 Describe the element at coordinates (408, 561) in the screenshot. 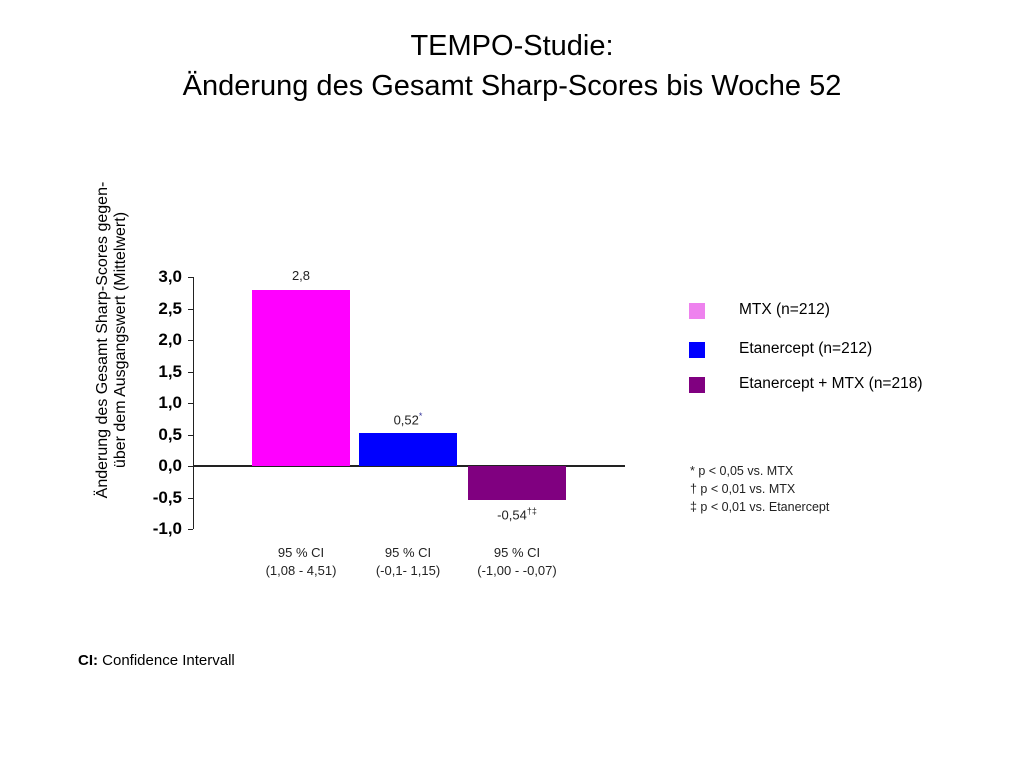

I see `confidence-interval-label: 95 % CI (-0,1- 1,15)` at that location.